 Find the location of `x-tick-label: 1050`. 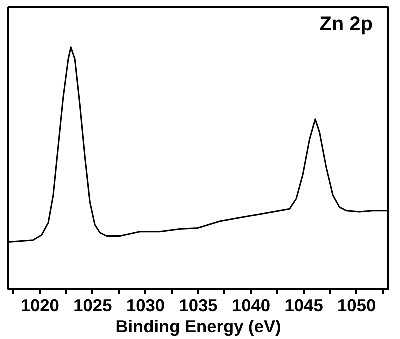

x-tick-label: 1050 is located at coordinates (357, 306).